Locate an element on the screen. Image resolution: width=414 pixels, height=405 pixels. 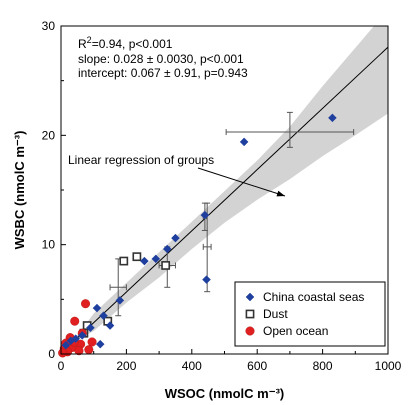
y-axis-label: WSBC (nmolC m⁻³) is located at coordinates (19, 190).